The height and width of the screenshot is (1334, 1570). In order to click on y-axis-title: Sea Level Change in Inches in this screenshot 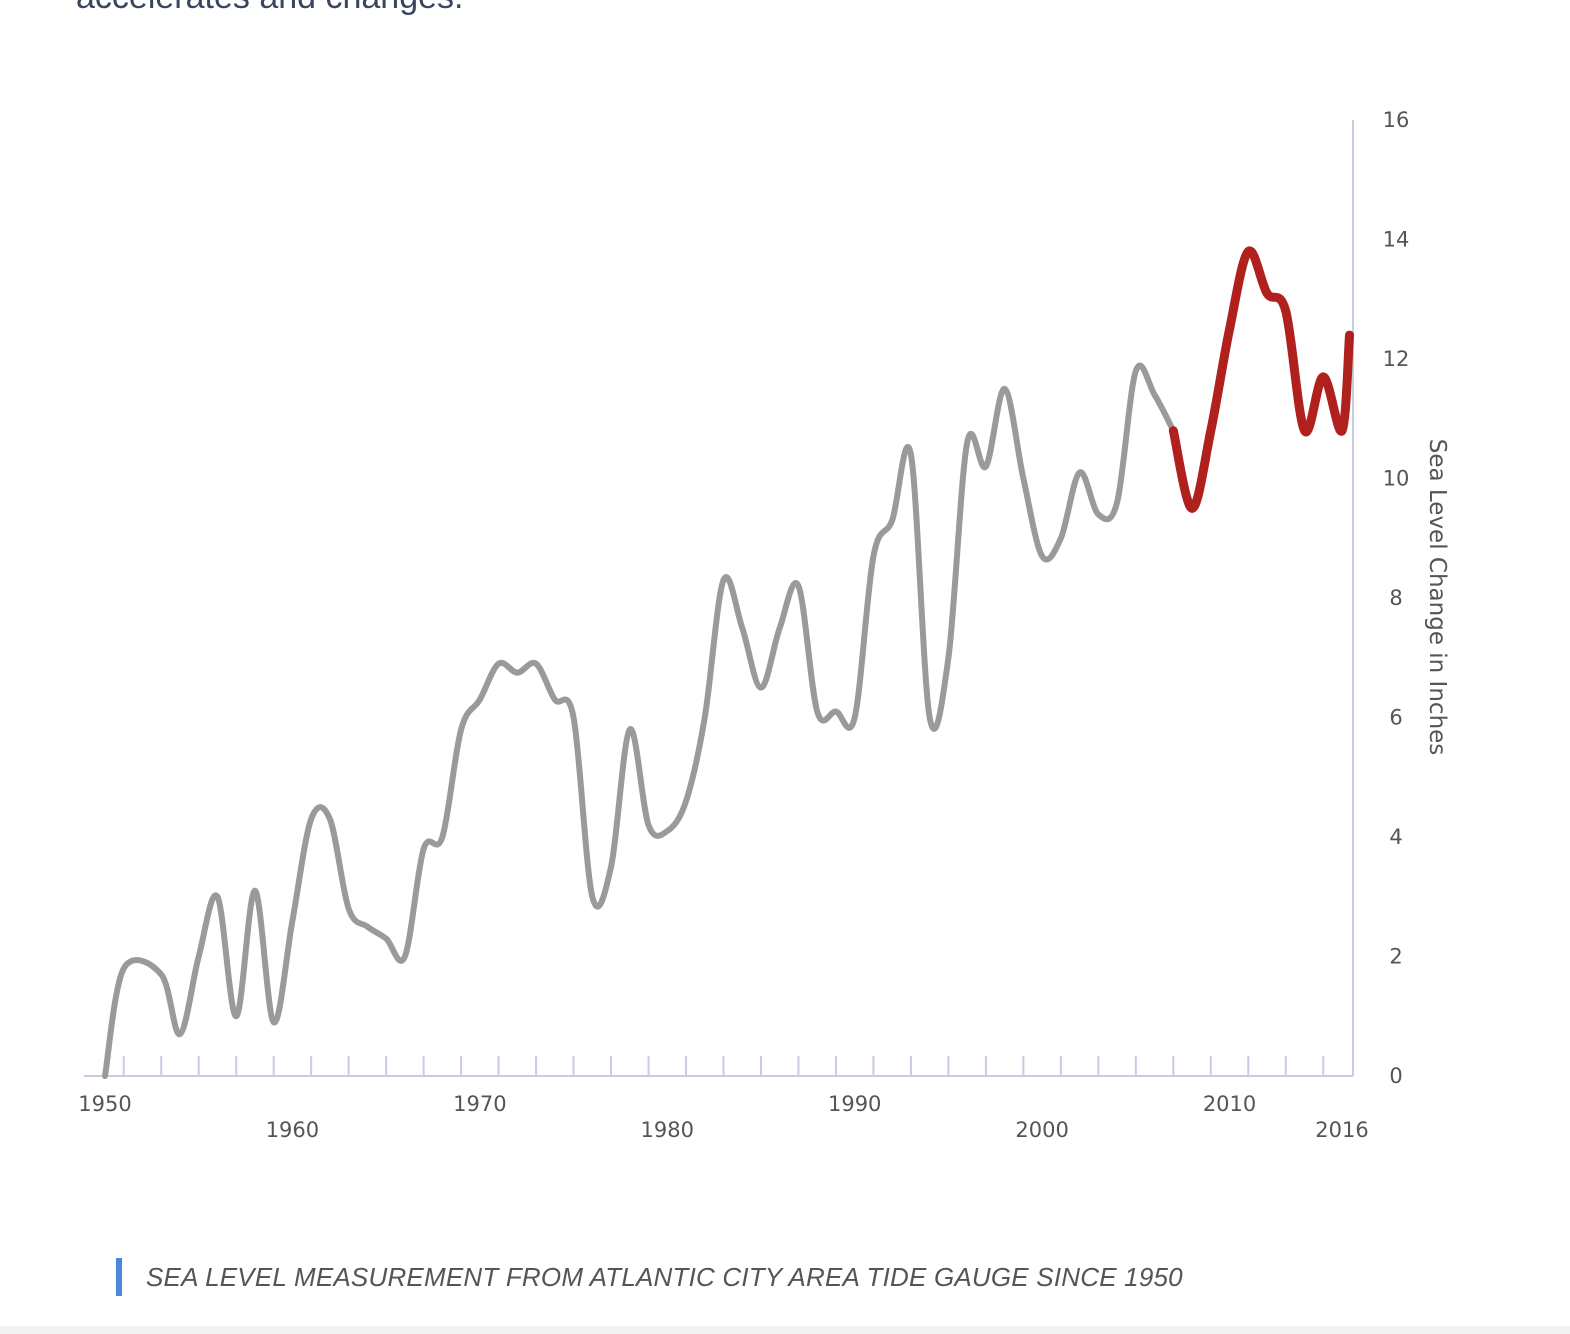, I will do `click(1437, 597)`.